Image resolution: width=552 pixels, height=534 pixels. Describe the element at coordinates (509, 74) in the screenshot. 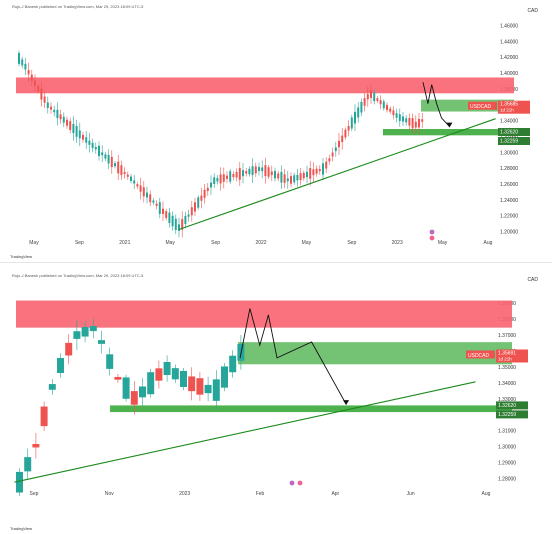

I see `price-tick-label: 1.40000` at that location.